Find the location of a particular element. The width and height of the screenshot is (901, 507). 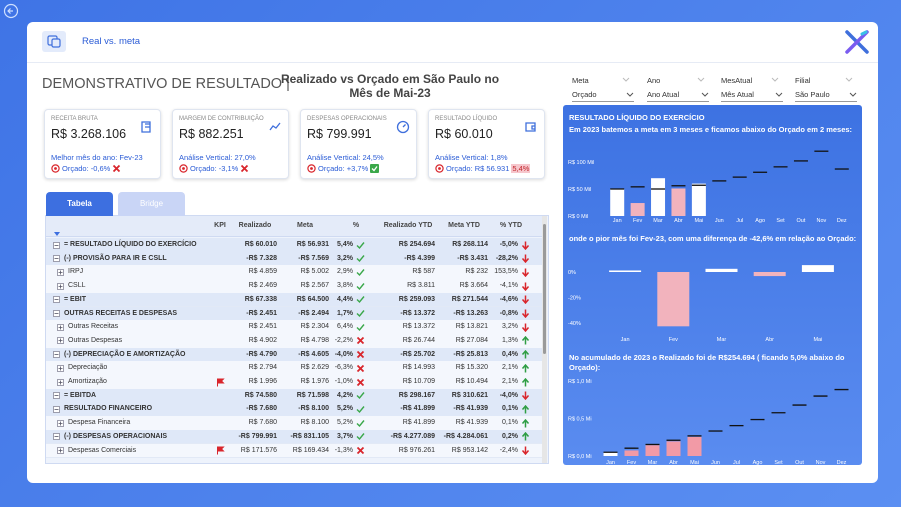

cell-value: R$ 71.598 is located at coordinates (312, 395).